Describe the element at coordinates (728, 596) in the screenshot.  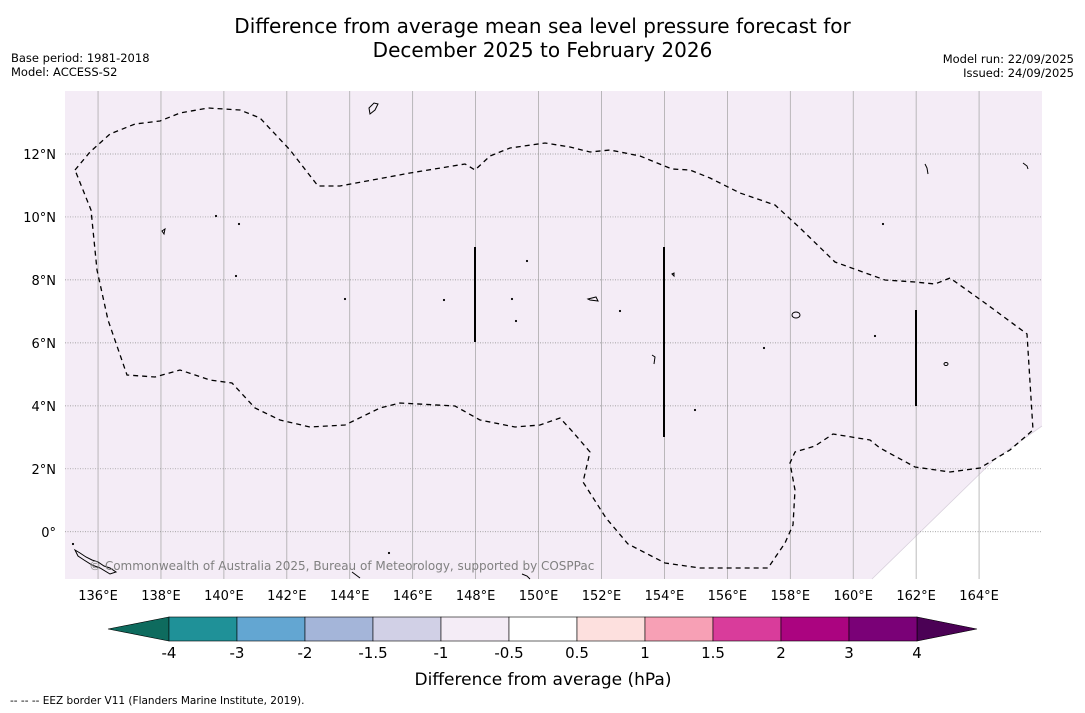
I see `lon-tick-label: 156°E` at that location.